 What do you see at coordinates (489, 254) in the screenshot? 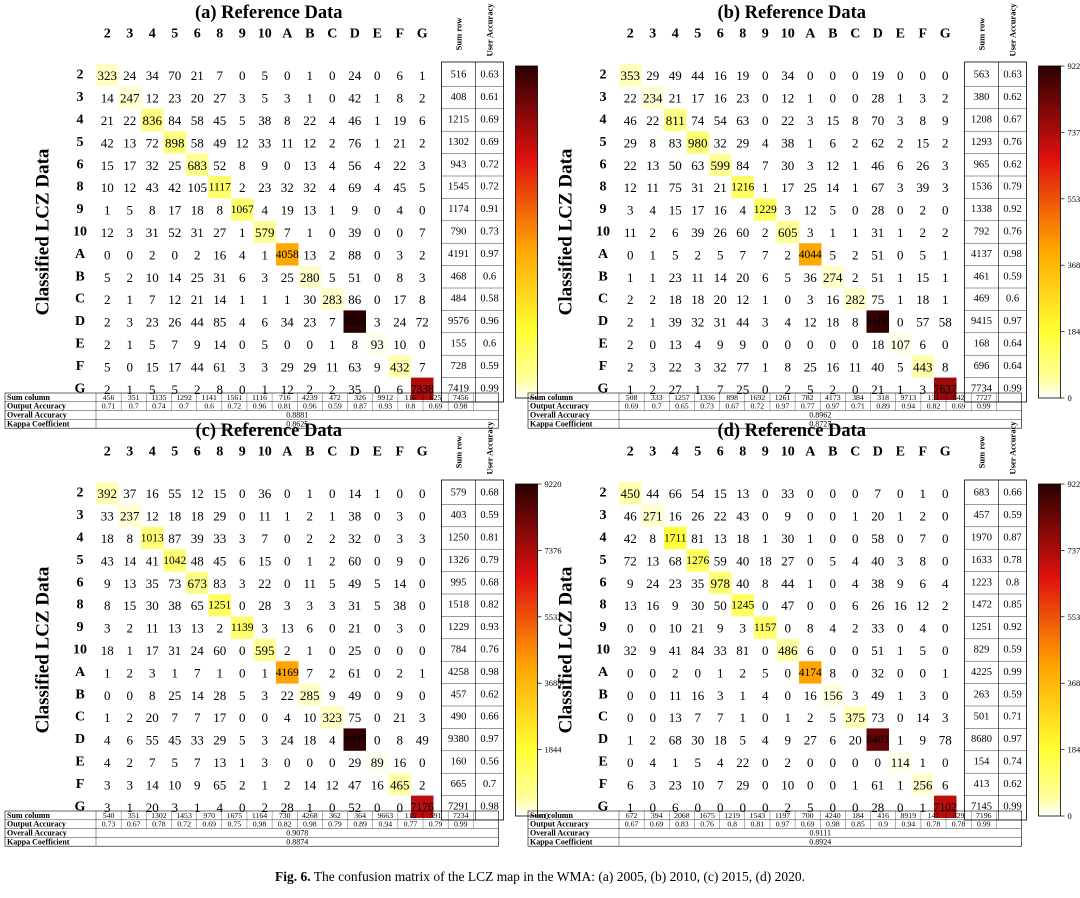
I see `user-accuracy-value: 0.97` at bounding box center [489, 254].